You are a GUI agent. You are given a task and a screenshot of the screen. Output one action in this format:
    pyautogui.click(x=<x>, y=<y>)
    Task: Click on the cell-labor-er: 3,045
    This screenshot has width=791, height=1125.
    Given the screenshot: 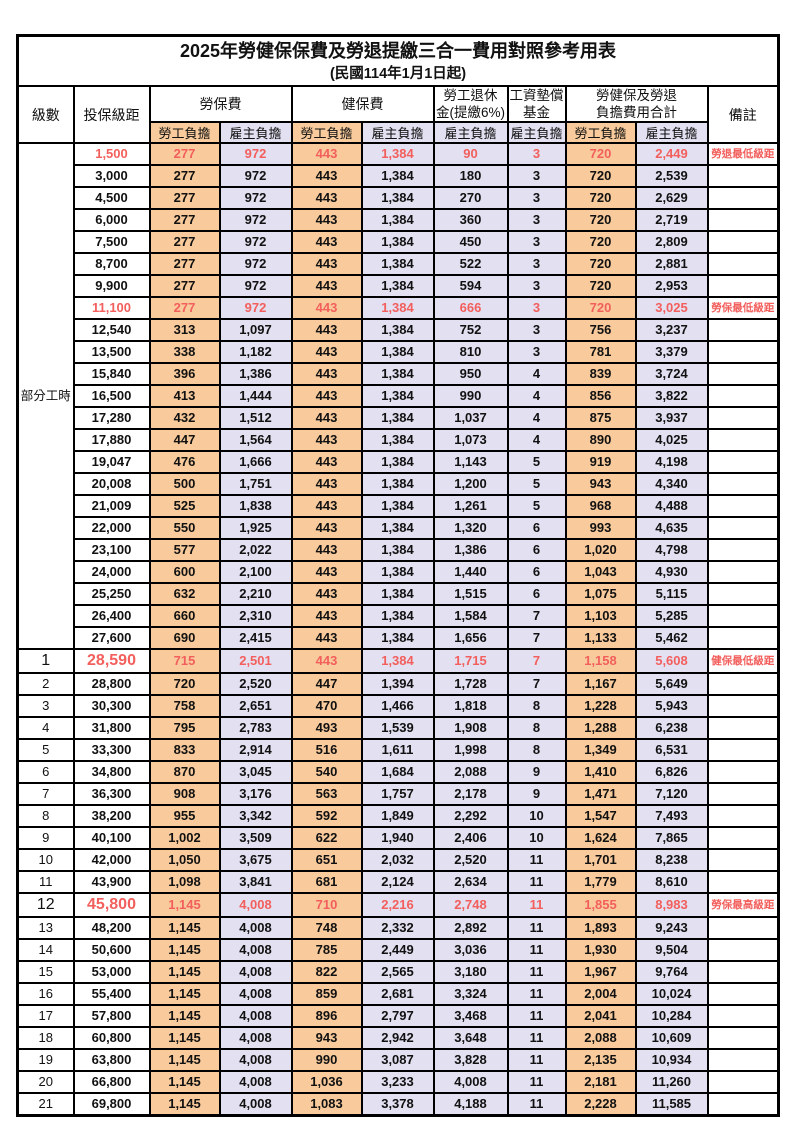 What is the action you would take?
    pyautogui.click(x=255, y=772)
    